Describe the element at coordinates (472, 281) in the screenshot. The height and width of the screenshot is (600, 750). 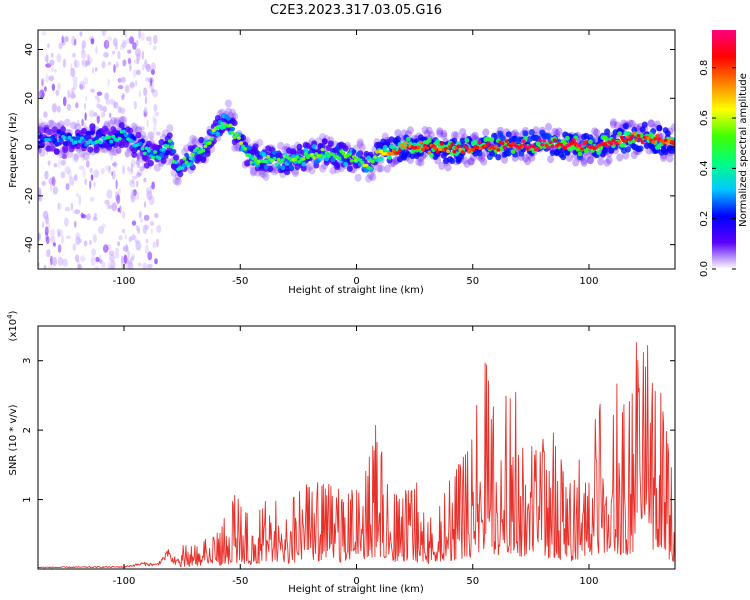
I see `spectrogram-x-tick-label: 50` at that location.